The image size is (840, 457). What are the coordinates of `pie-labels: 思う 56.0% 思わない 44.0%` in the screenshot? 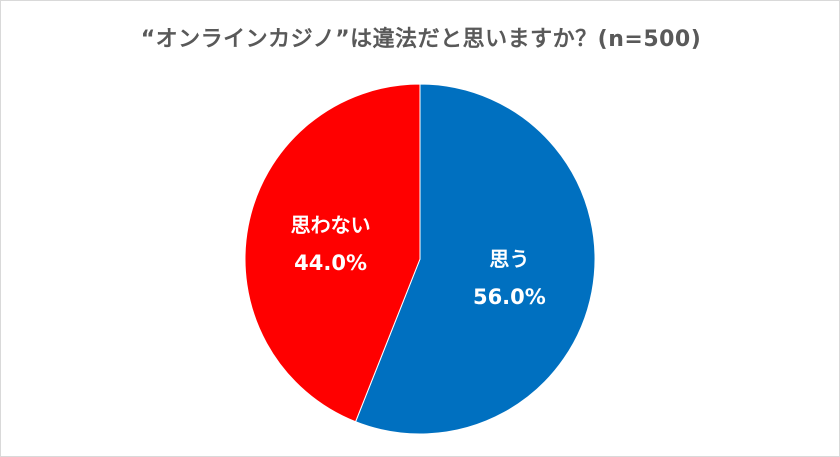 It's located at (418, 261).